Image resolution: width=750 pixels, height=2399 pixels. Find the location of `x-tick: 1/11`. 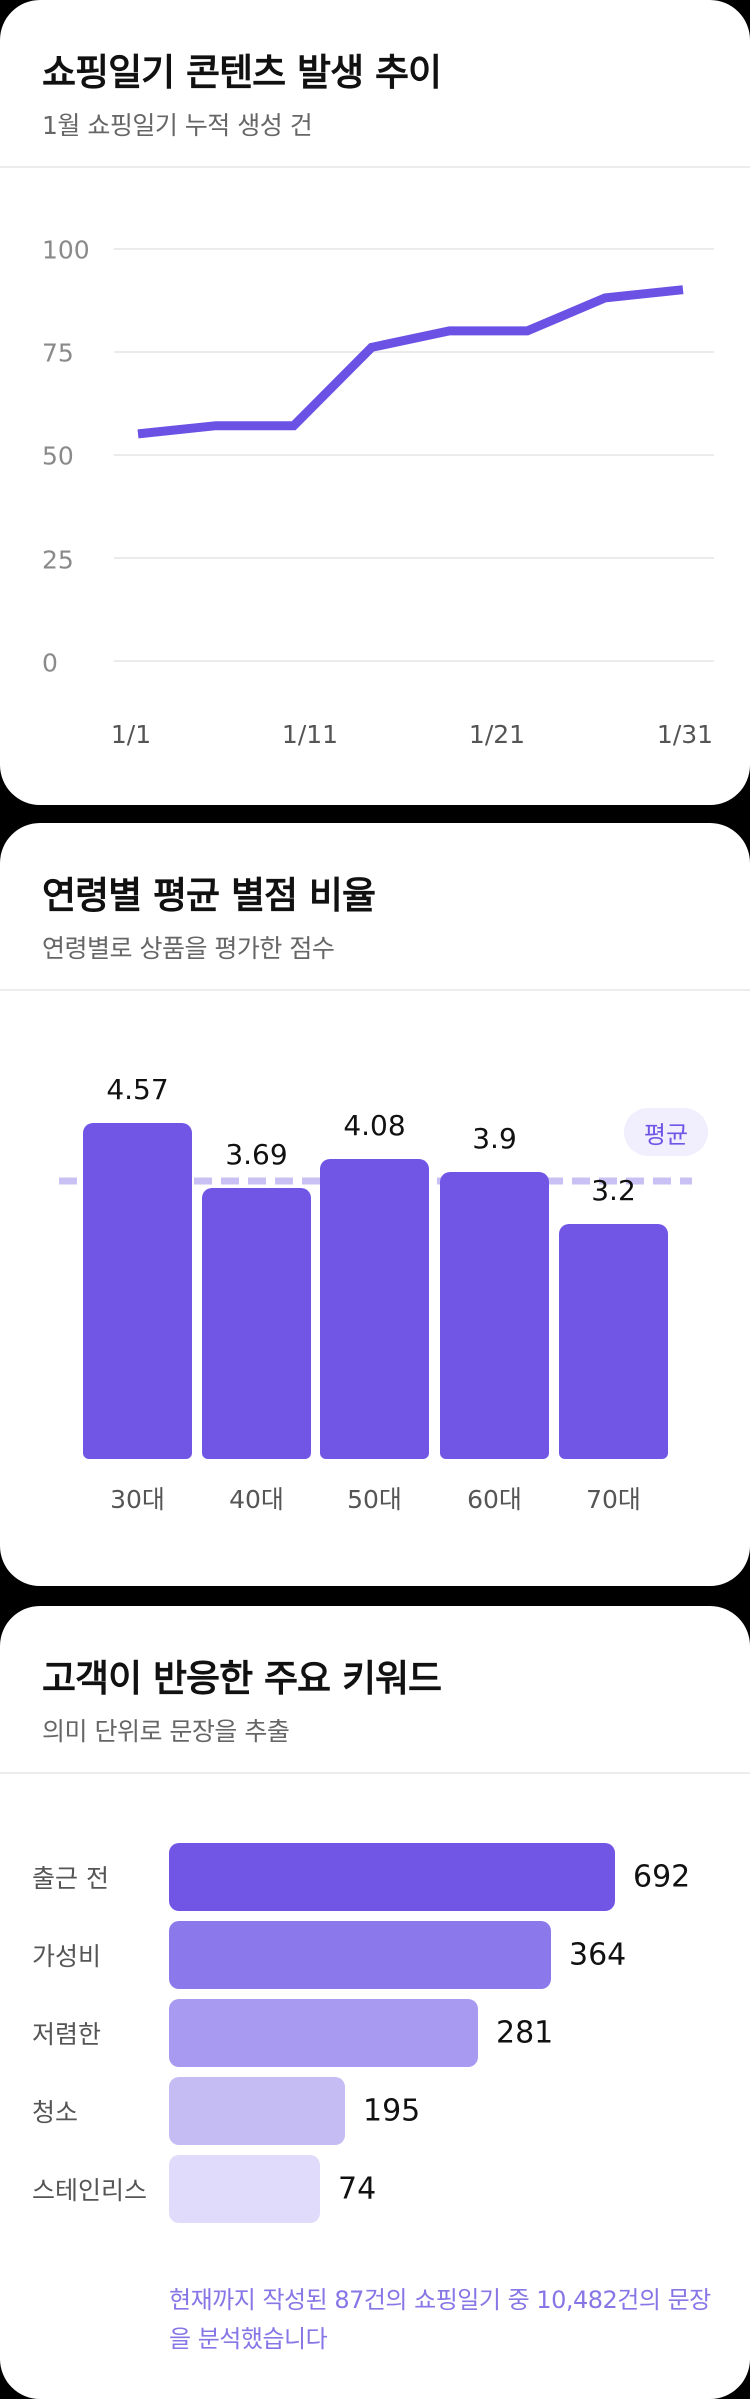

x-tick: 1/11 is located at coordinates (310, 734).